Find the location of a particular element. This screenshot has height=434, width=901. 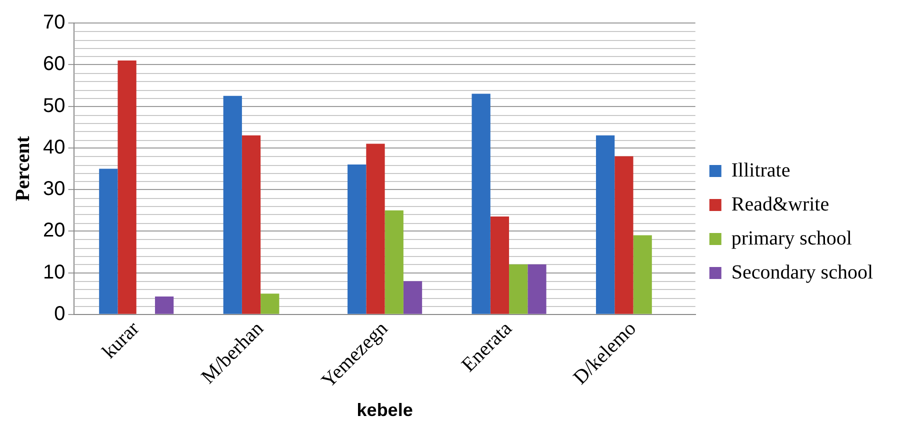

legend-label: Illitrate is located at coordinates (760, 170).